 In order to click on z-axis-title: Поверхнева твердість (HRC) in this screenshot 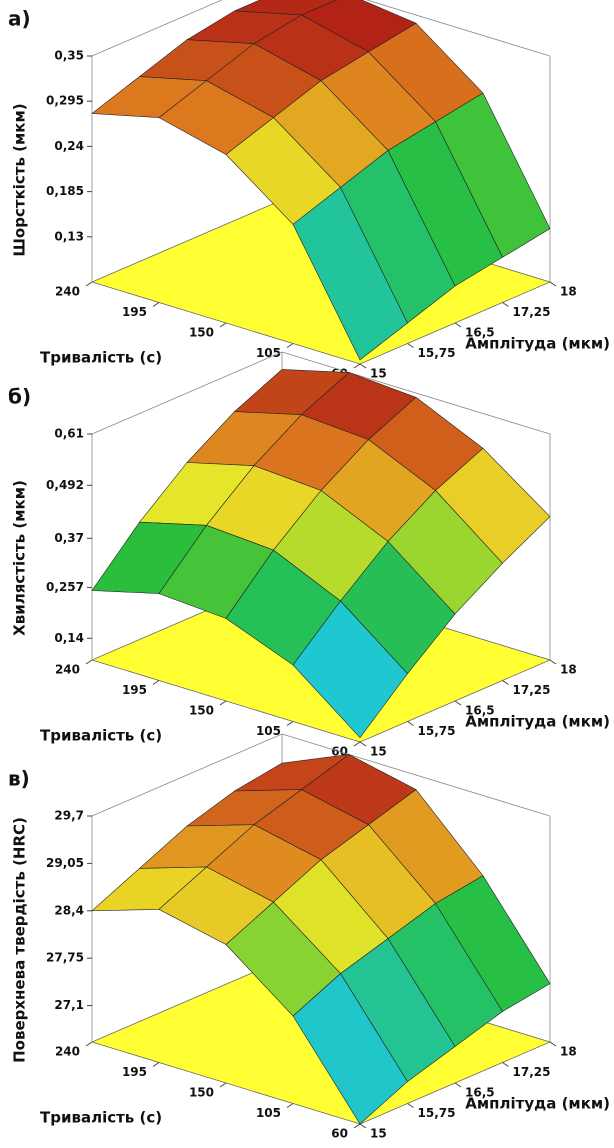, I will do `click(20, 940)`.